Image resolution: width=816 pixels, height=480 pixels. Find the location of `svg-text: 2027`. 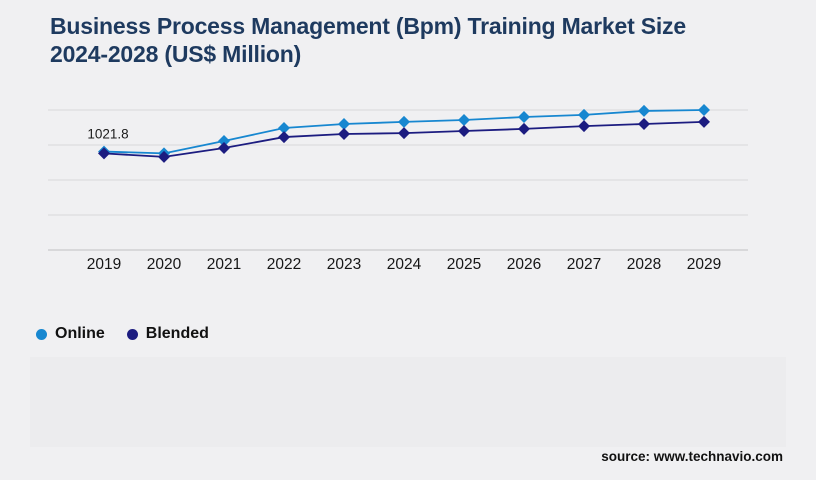

svg-text: 2027 is located at coordinates (584, 264).